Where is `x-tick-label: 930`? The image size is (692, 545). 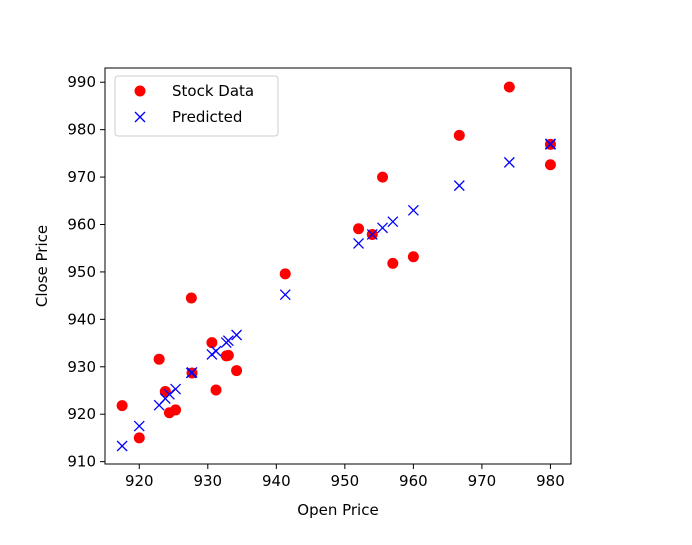
x-tick-label: 930 is located at coordinates (207, 481).